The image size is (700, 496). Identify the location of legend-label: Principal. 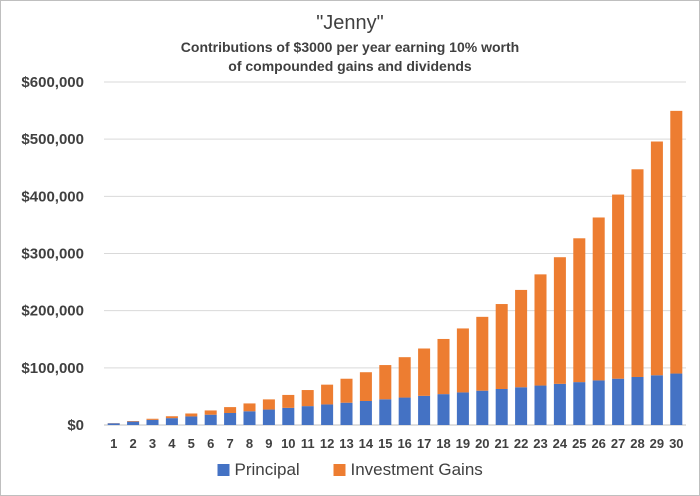
(267, 469).